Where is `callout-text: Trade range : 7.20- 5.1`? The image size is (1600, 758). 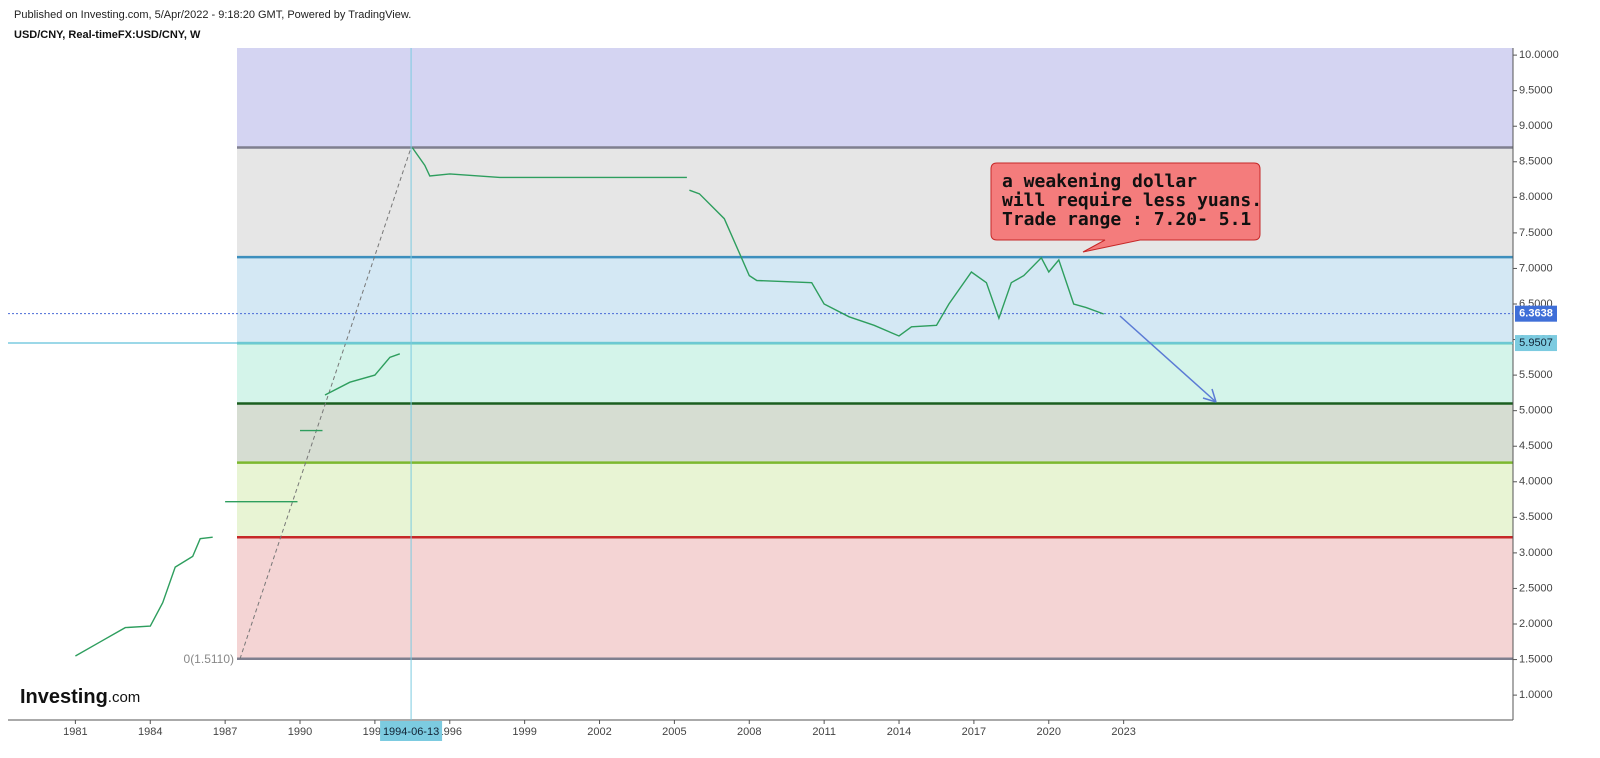 callout-text: Trade range : 7.20- 5.1 is located at coordinates (1126, 219).